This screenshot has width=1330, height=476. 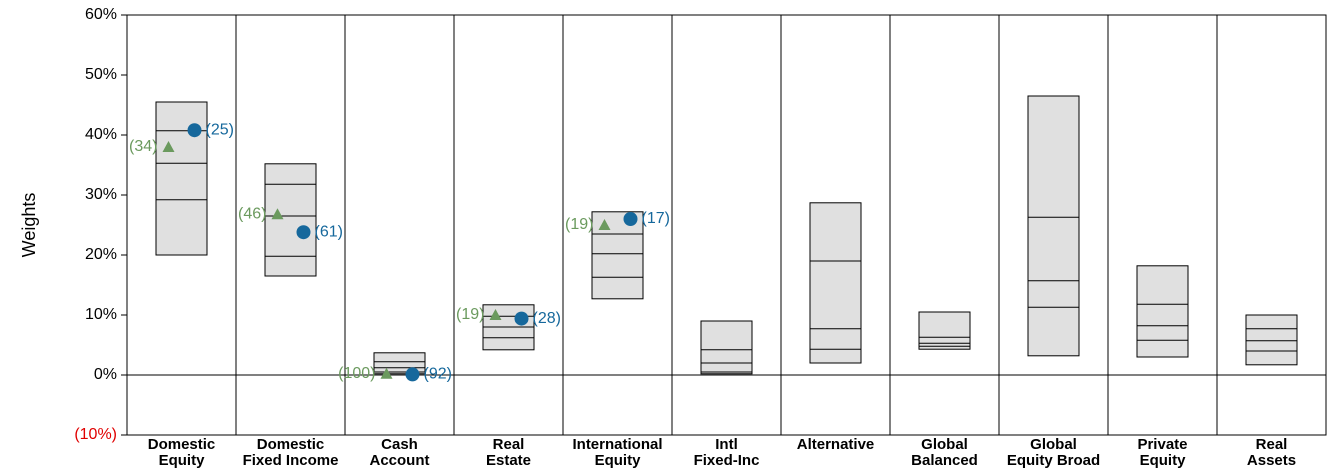 I want to click on x-tick-label: Private Equity, so click(x=1162, y=452).